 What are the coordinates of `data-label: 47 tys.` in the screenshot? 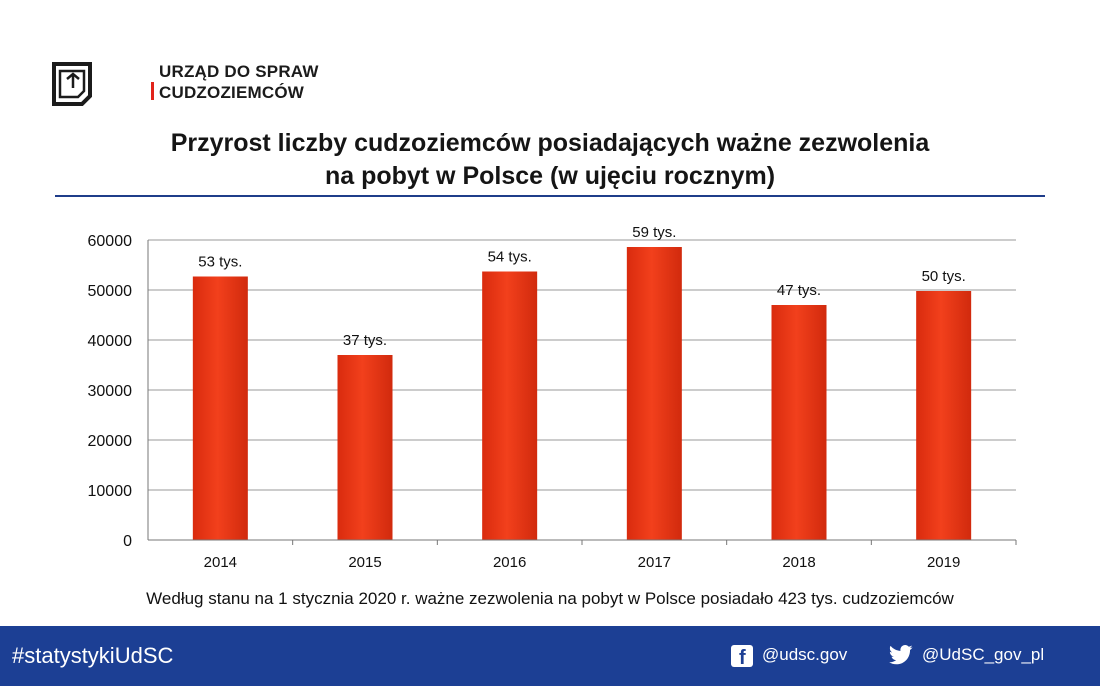 It's located at (799, 290).